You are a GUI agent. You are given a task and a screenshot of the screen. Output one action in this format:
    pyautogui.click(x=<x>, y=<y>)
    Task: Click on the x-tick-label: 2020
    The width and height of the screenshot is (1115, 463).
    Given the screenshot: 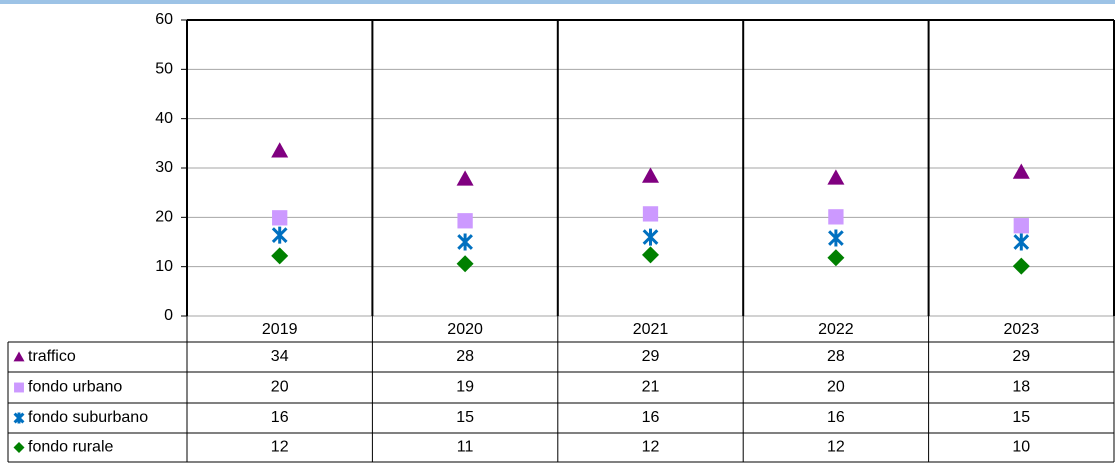 What is the action you would take?
    pyautogui.click(x=465, y=329)
    